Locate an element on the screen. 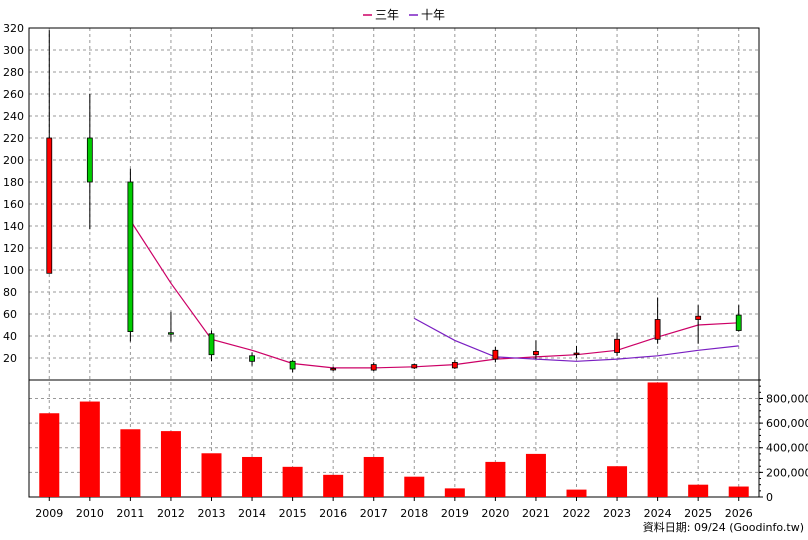  x-tick-label: 2011 is located at coordinates (130, 513).